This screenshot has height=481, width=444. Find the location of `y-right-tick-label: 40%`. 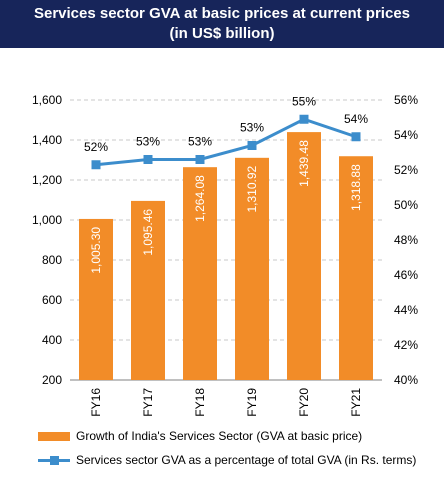

y-right-tick-label: 40% is located at coordinates (406, 380).